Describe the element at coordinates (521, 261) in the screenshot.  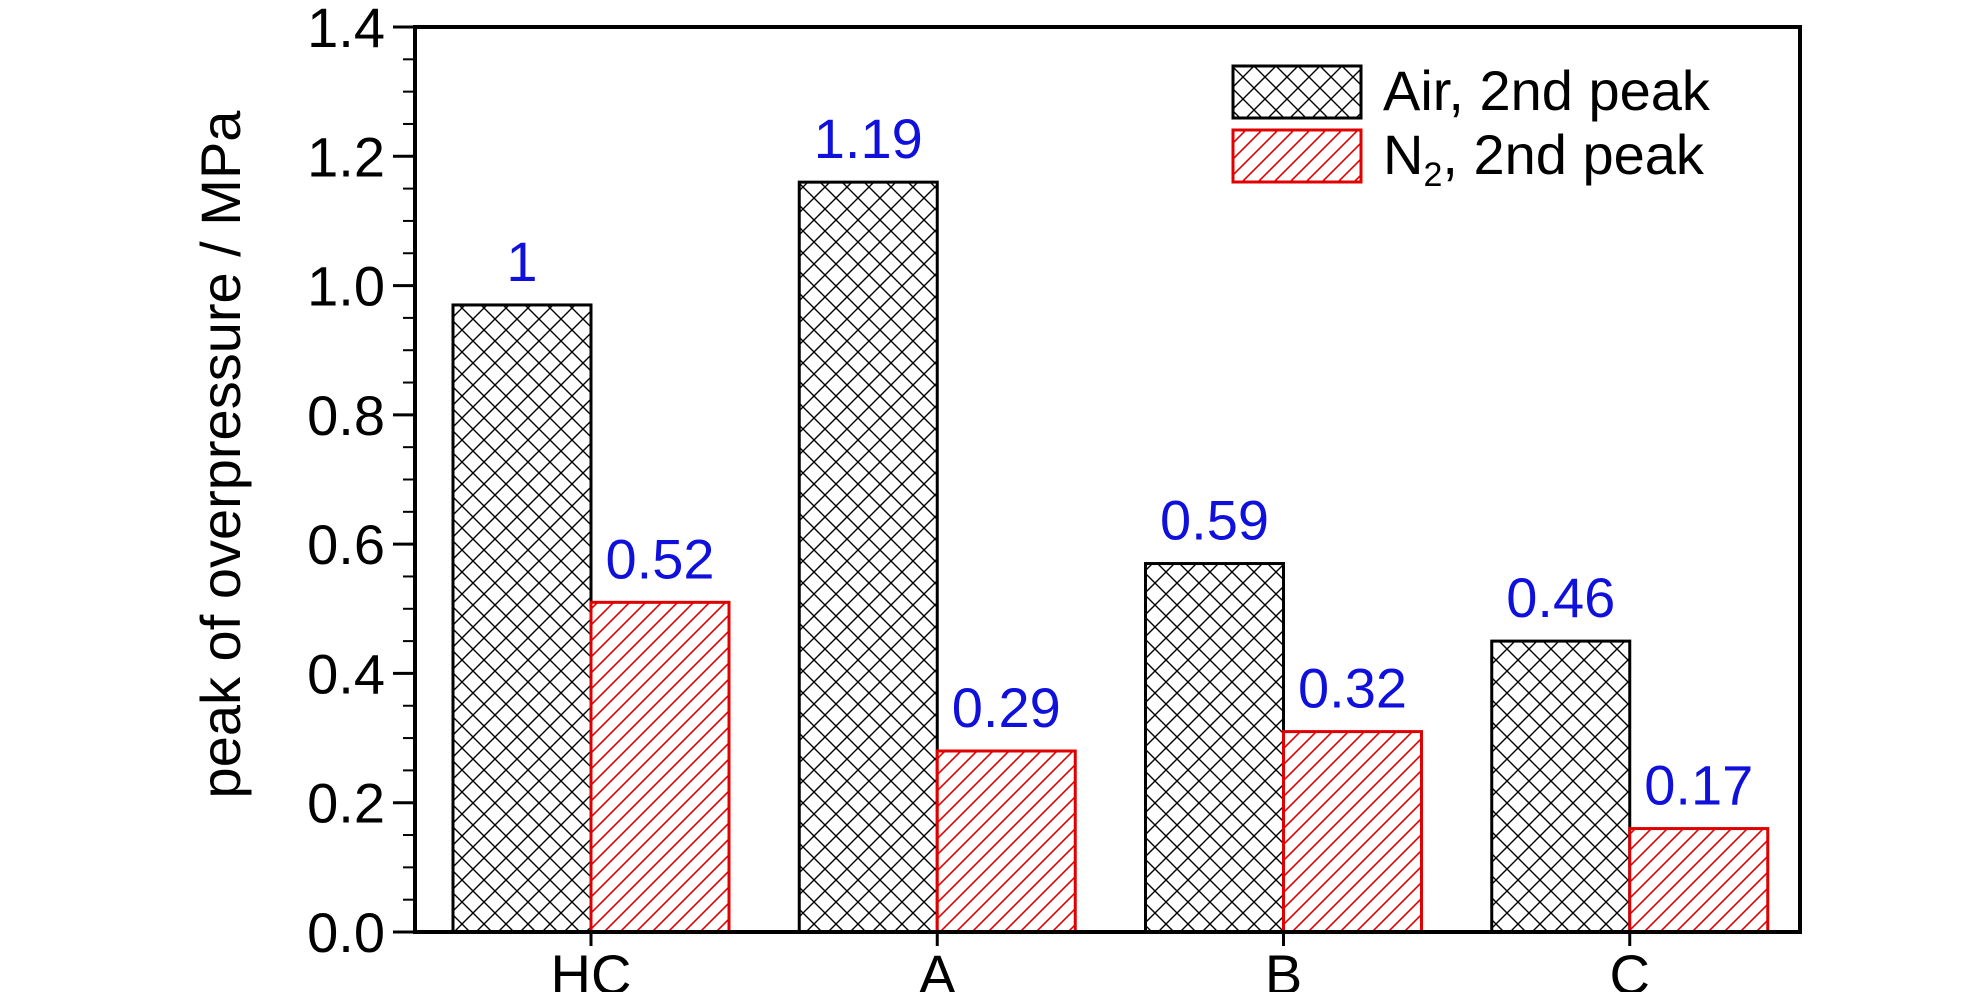
I see `data-label: 1` at that location.